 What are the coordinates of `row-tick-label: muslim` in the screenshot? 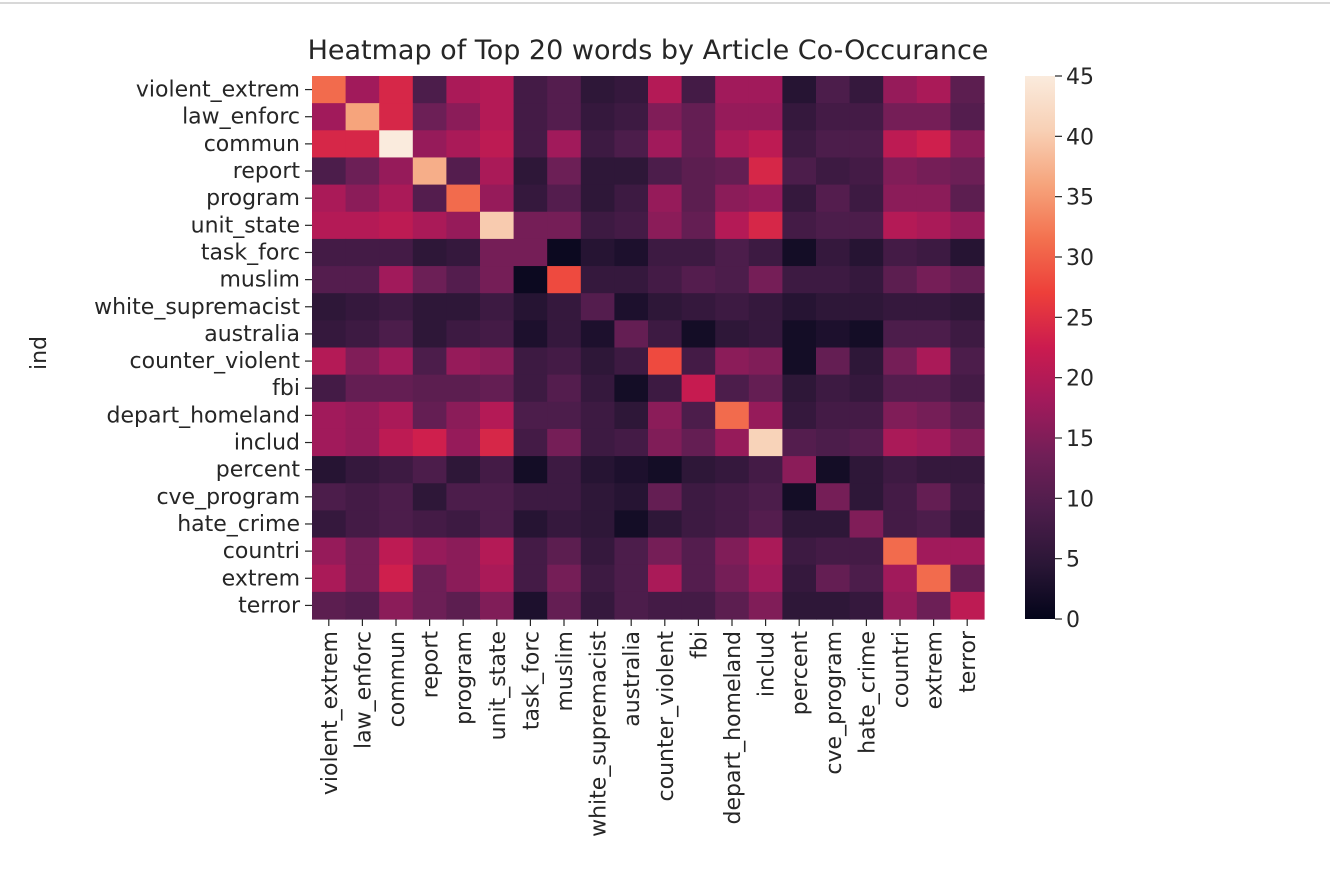 It's located at (260, 280).